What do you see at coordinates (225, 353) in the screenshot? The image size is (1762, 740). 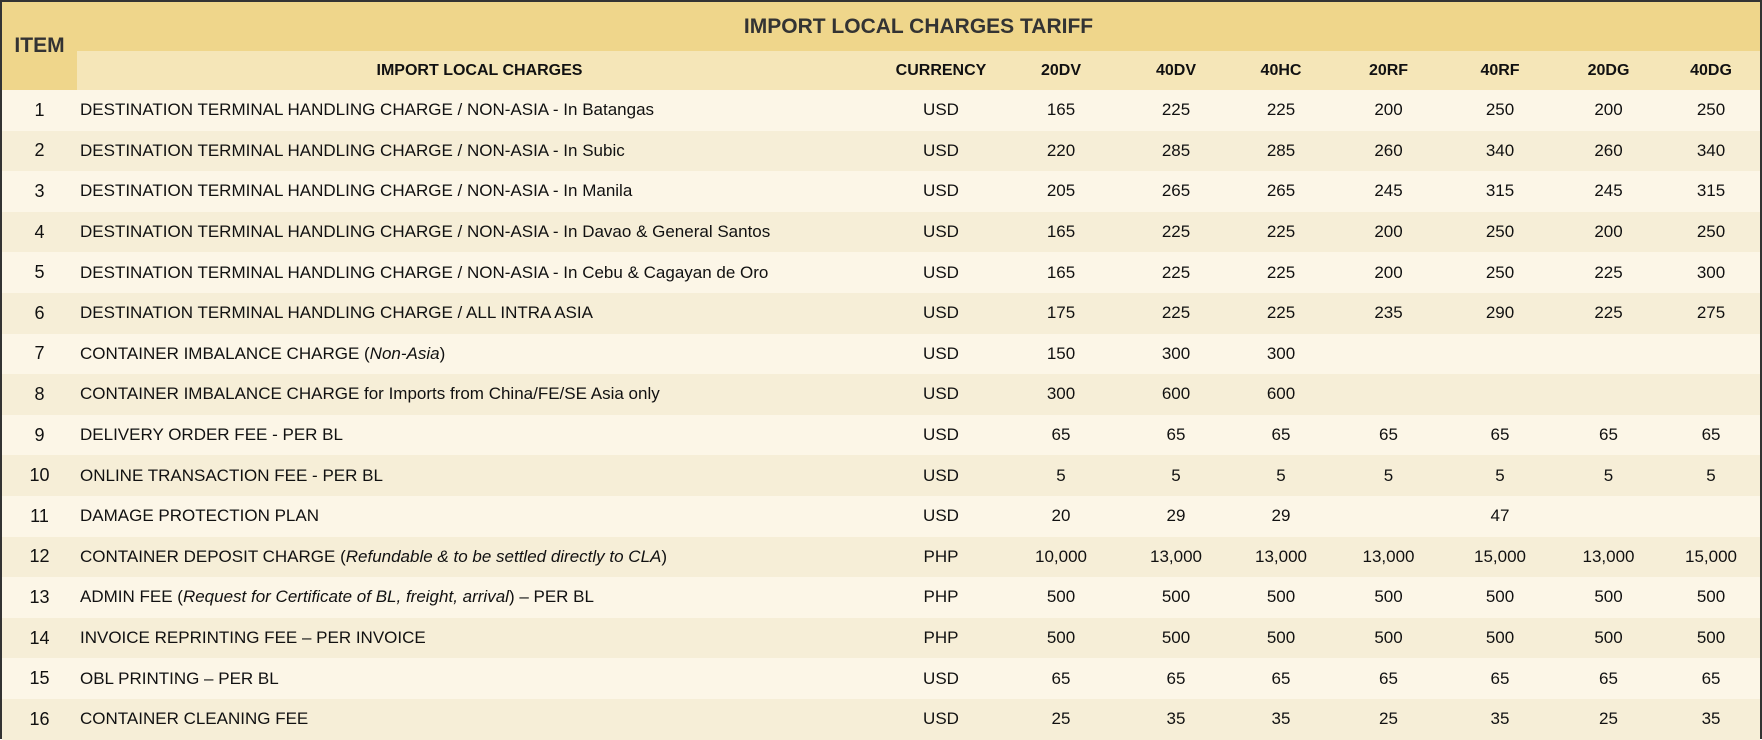 I see `charge-text: CONTAINER IMBALANCE CHARGE (` at bounding box center [225, 353].